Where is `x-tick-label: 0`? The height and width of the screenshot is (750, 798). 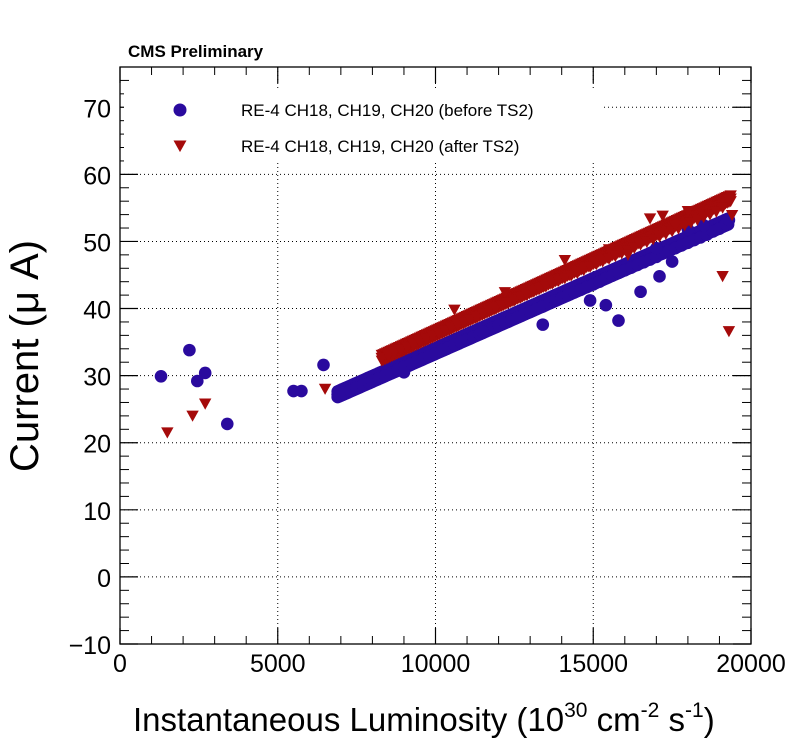
x-tick-label: 0 is located at coordinates (120, 664).